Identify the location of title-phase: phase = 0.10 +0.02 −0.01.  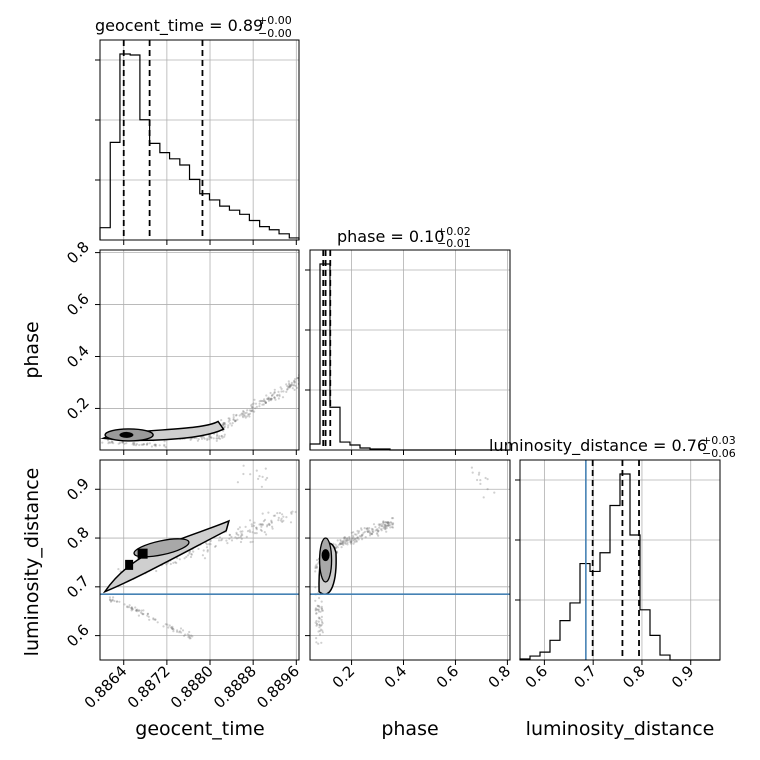
(404, 237).